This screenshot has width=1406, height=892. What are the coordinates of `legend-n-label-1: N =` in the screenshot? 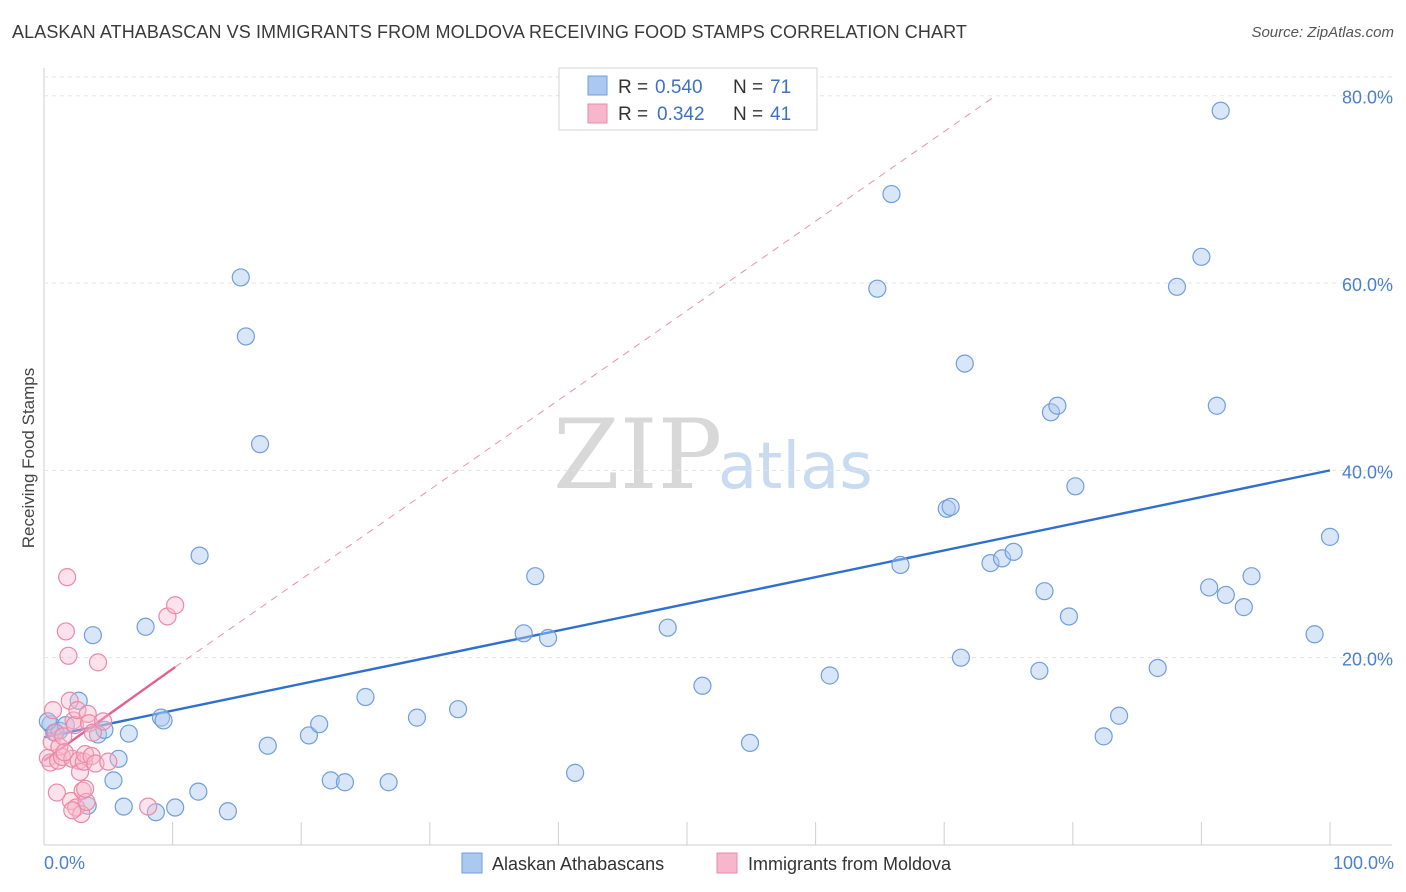 It's located at (748, 87).